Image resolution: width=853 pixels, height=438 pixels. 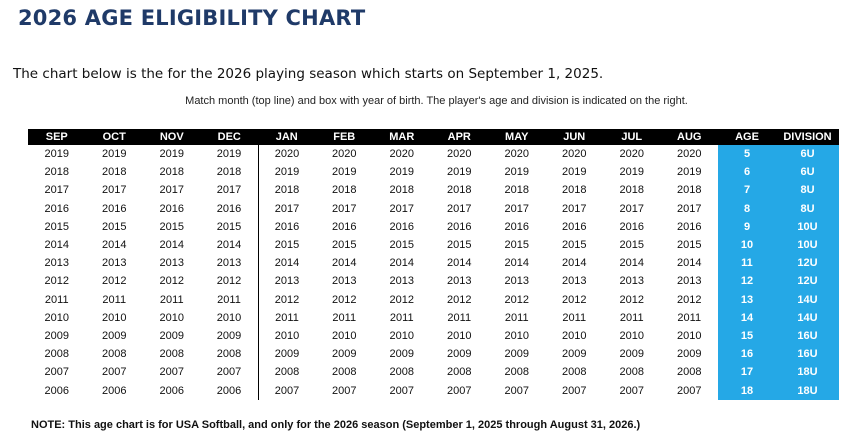 What do you see at coordinates (747, 390) in the screenshot?
I see `age-cell: 18` at bounding box center [747, 390].